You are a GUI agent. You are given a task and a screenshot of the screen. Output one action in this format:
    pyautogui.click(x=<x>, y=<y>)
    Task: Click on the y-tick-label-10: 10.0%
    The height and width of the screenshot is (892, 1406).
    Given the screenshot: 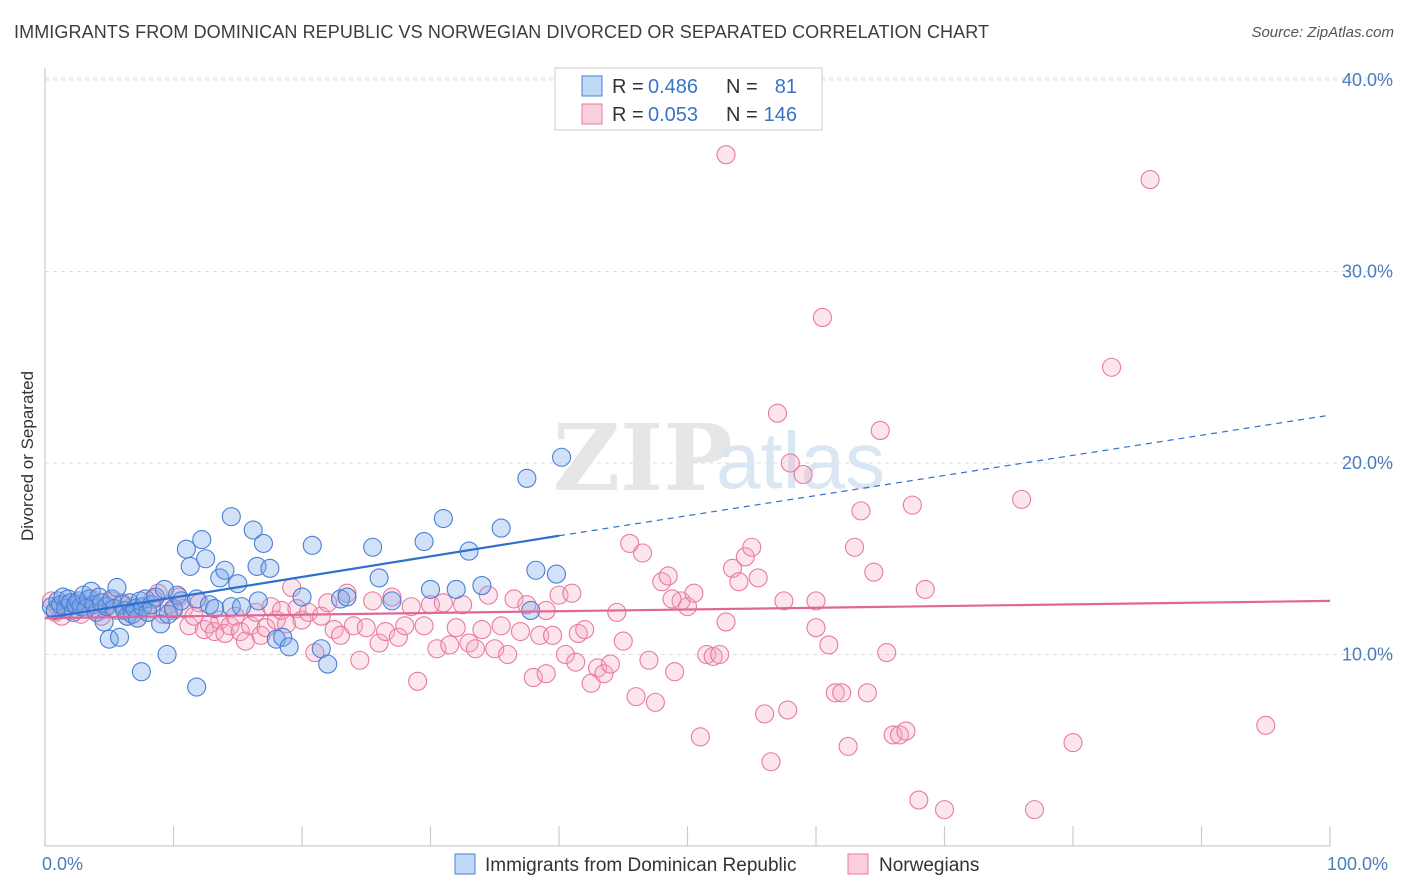 What is the action you would take?
    pyautogui.click(x=1367, y=655)
    